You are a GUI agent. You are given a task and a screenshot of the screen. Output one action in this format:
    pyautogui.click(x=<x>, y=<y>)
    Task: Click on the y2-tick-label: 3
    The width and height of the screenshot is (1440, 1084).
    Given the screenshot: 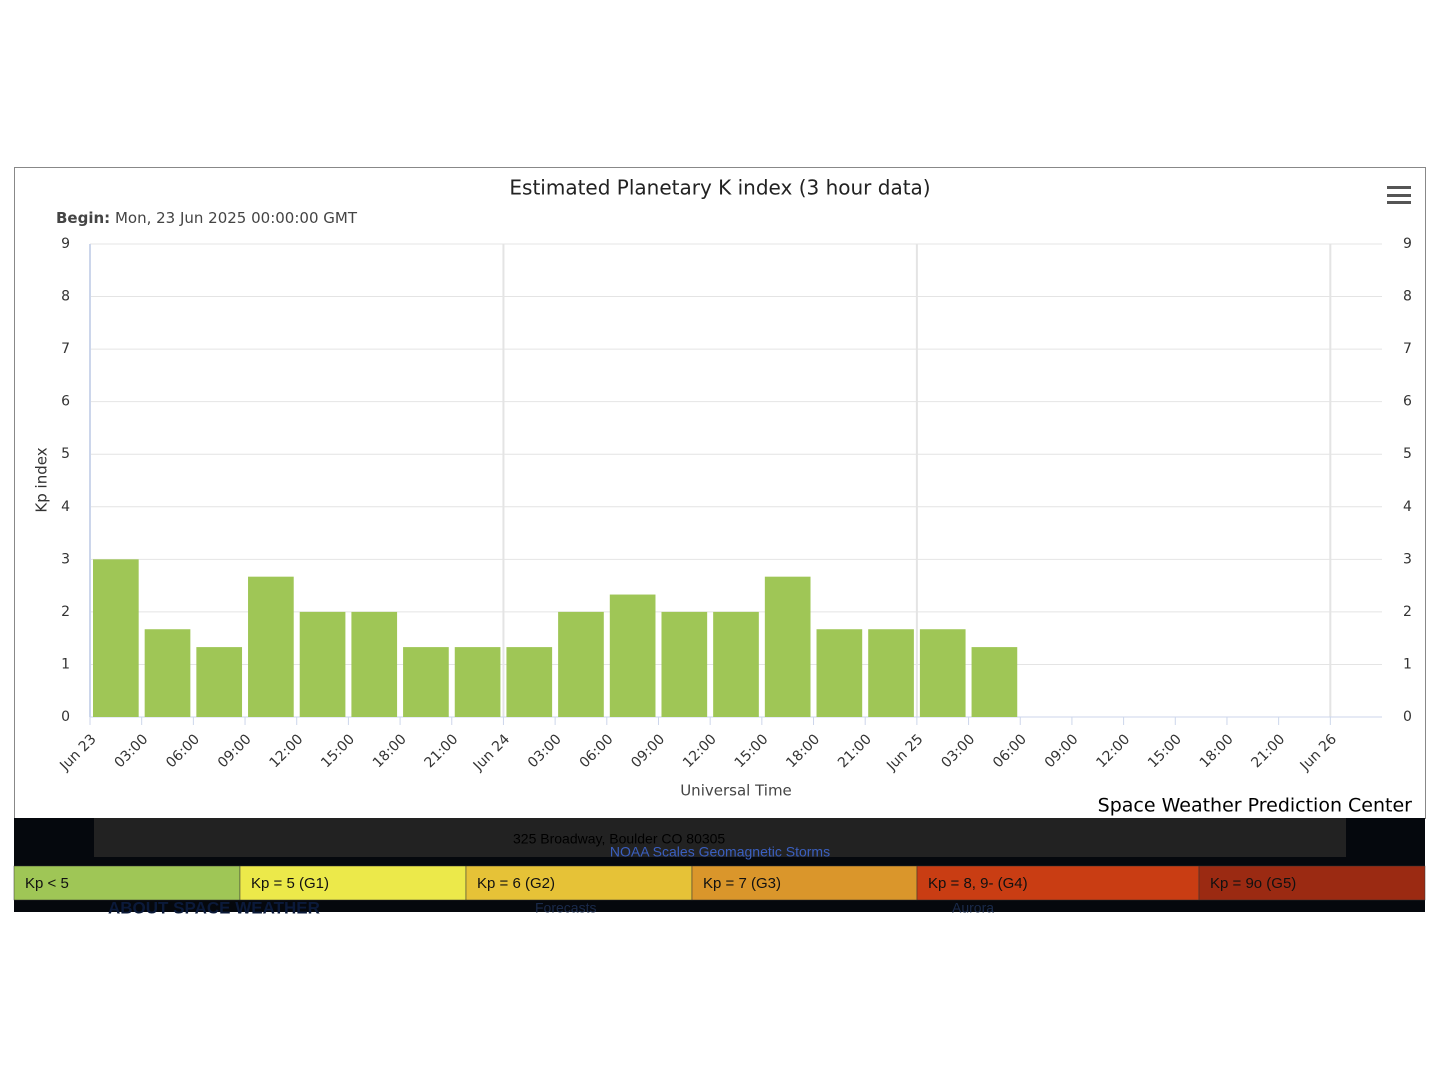 What is the action you would take?
    pyautogui.click(x=1407, y=559)
    